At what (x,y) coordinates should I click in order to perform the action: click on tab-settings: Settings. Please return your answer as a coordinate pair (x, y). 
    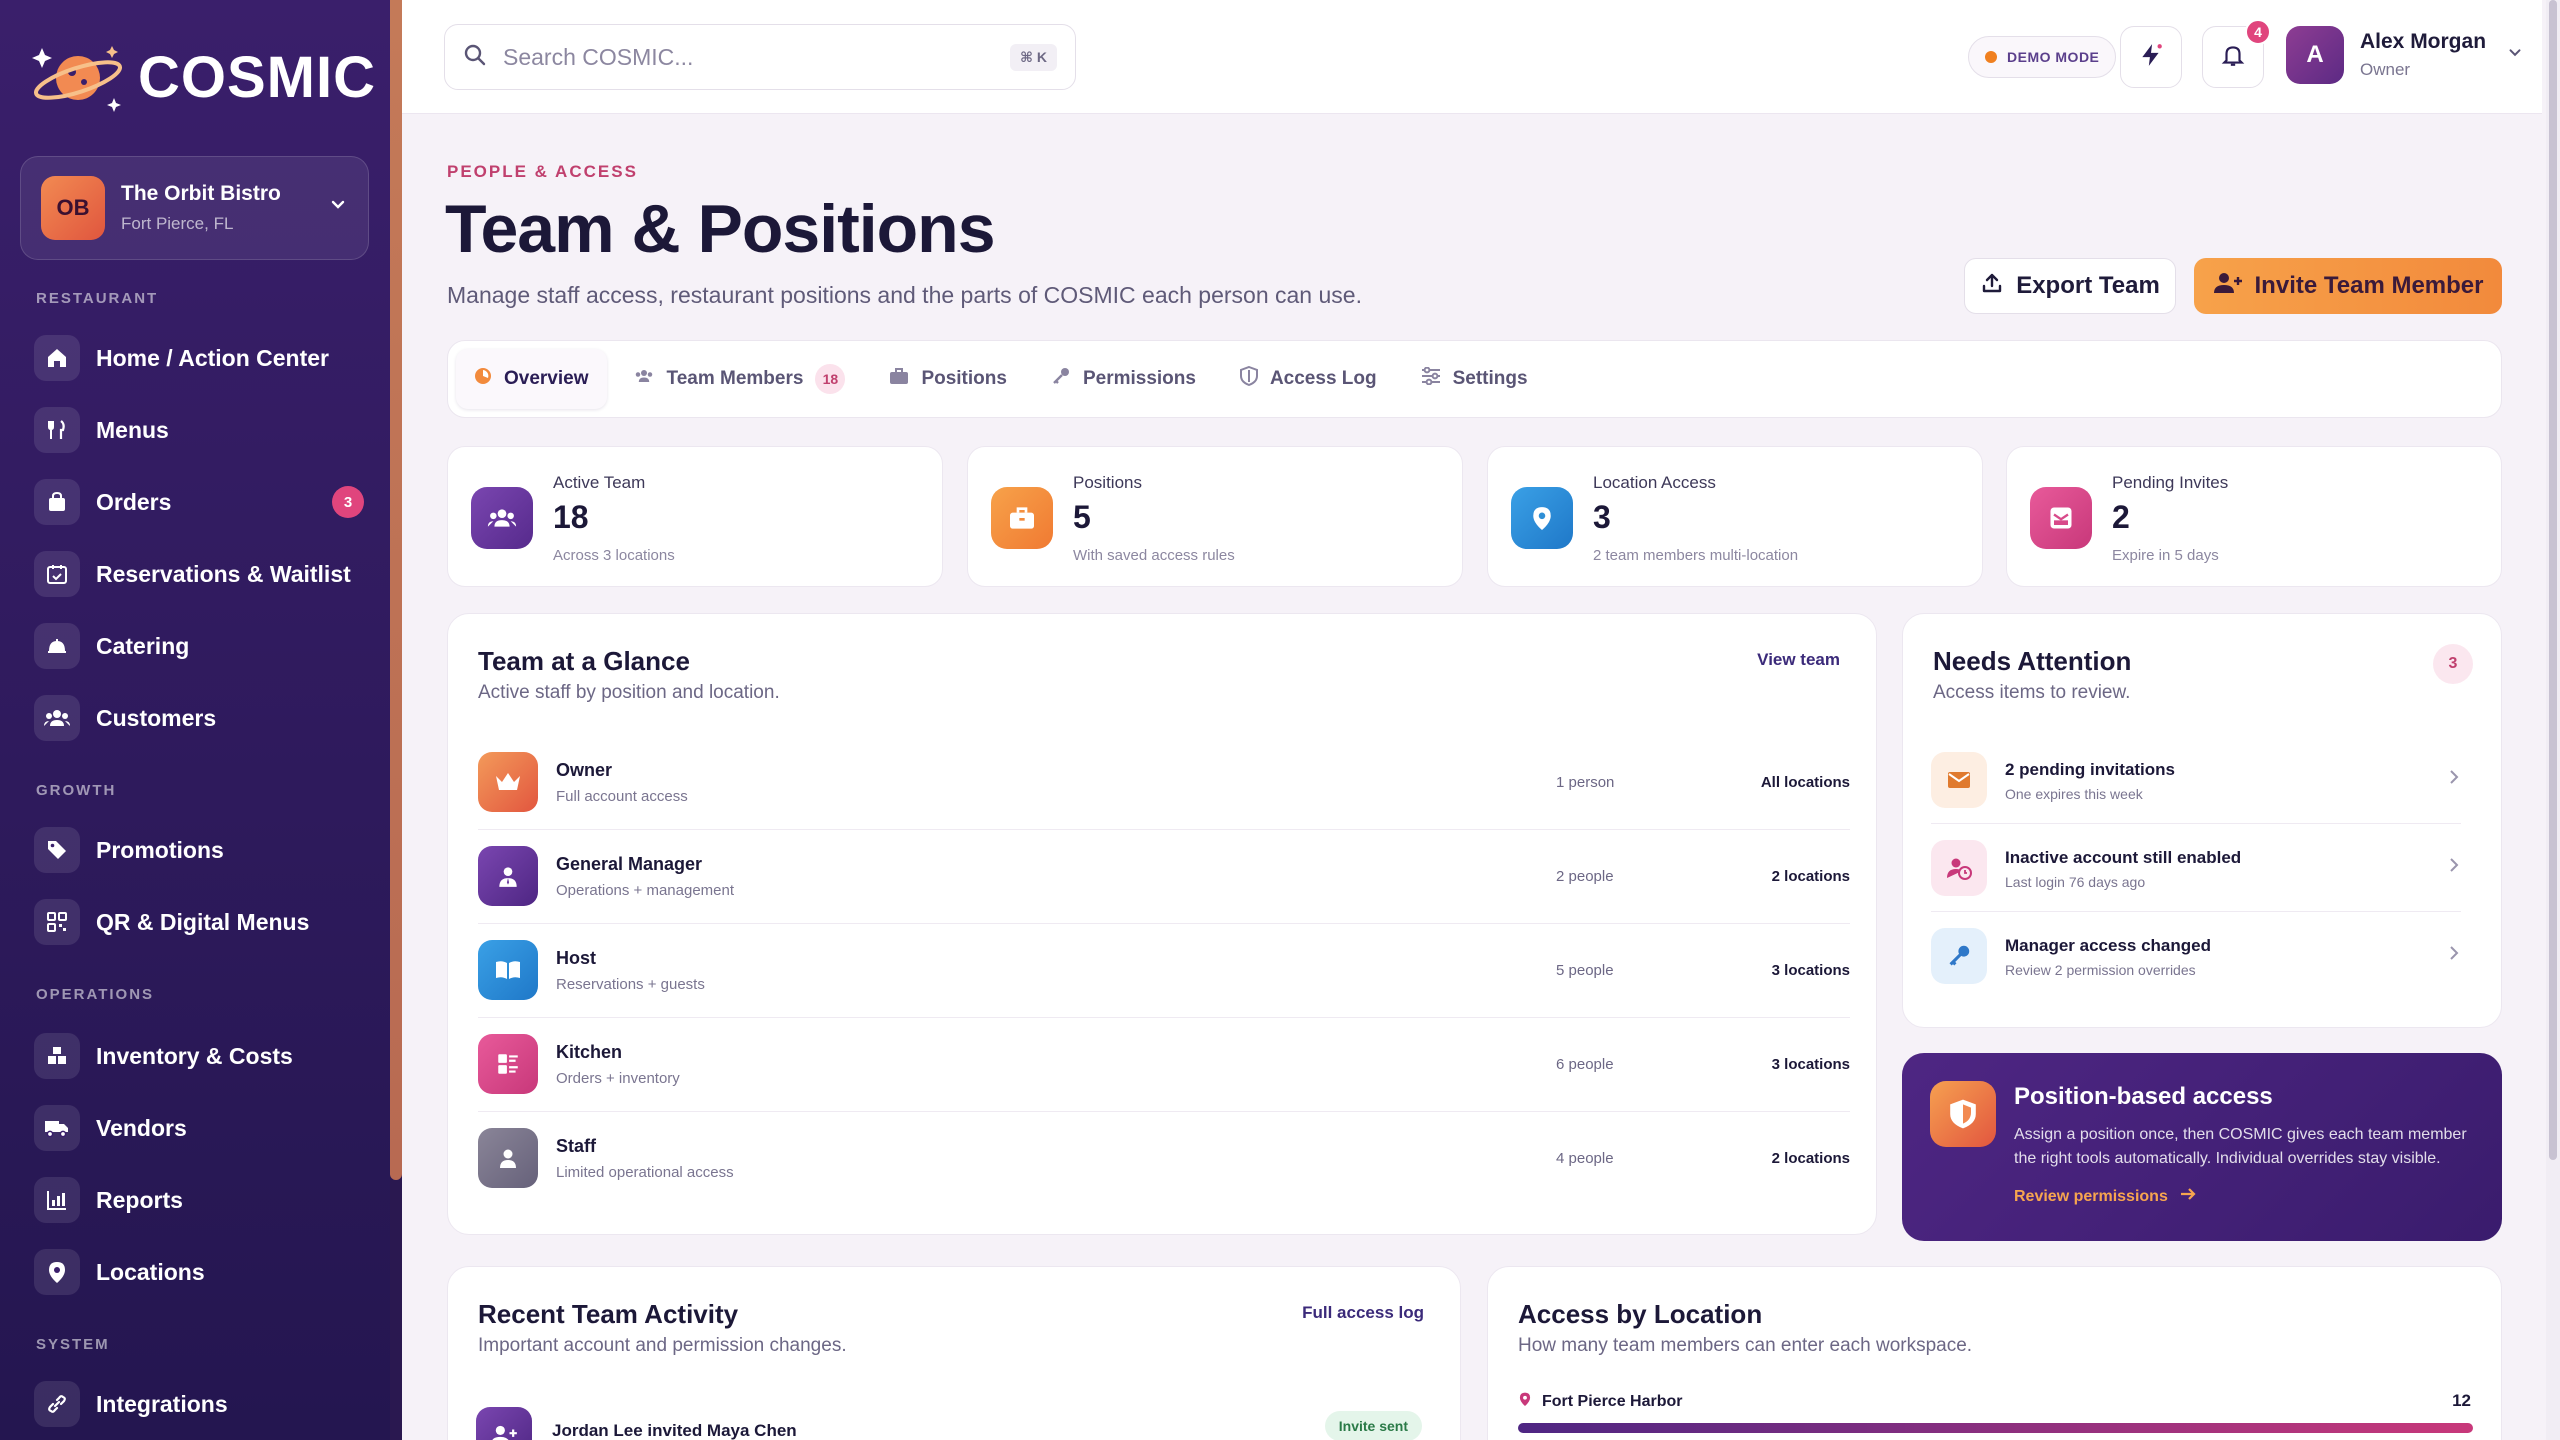
    Looking at the image, I should click on (1474, 379).